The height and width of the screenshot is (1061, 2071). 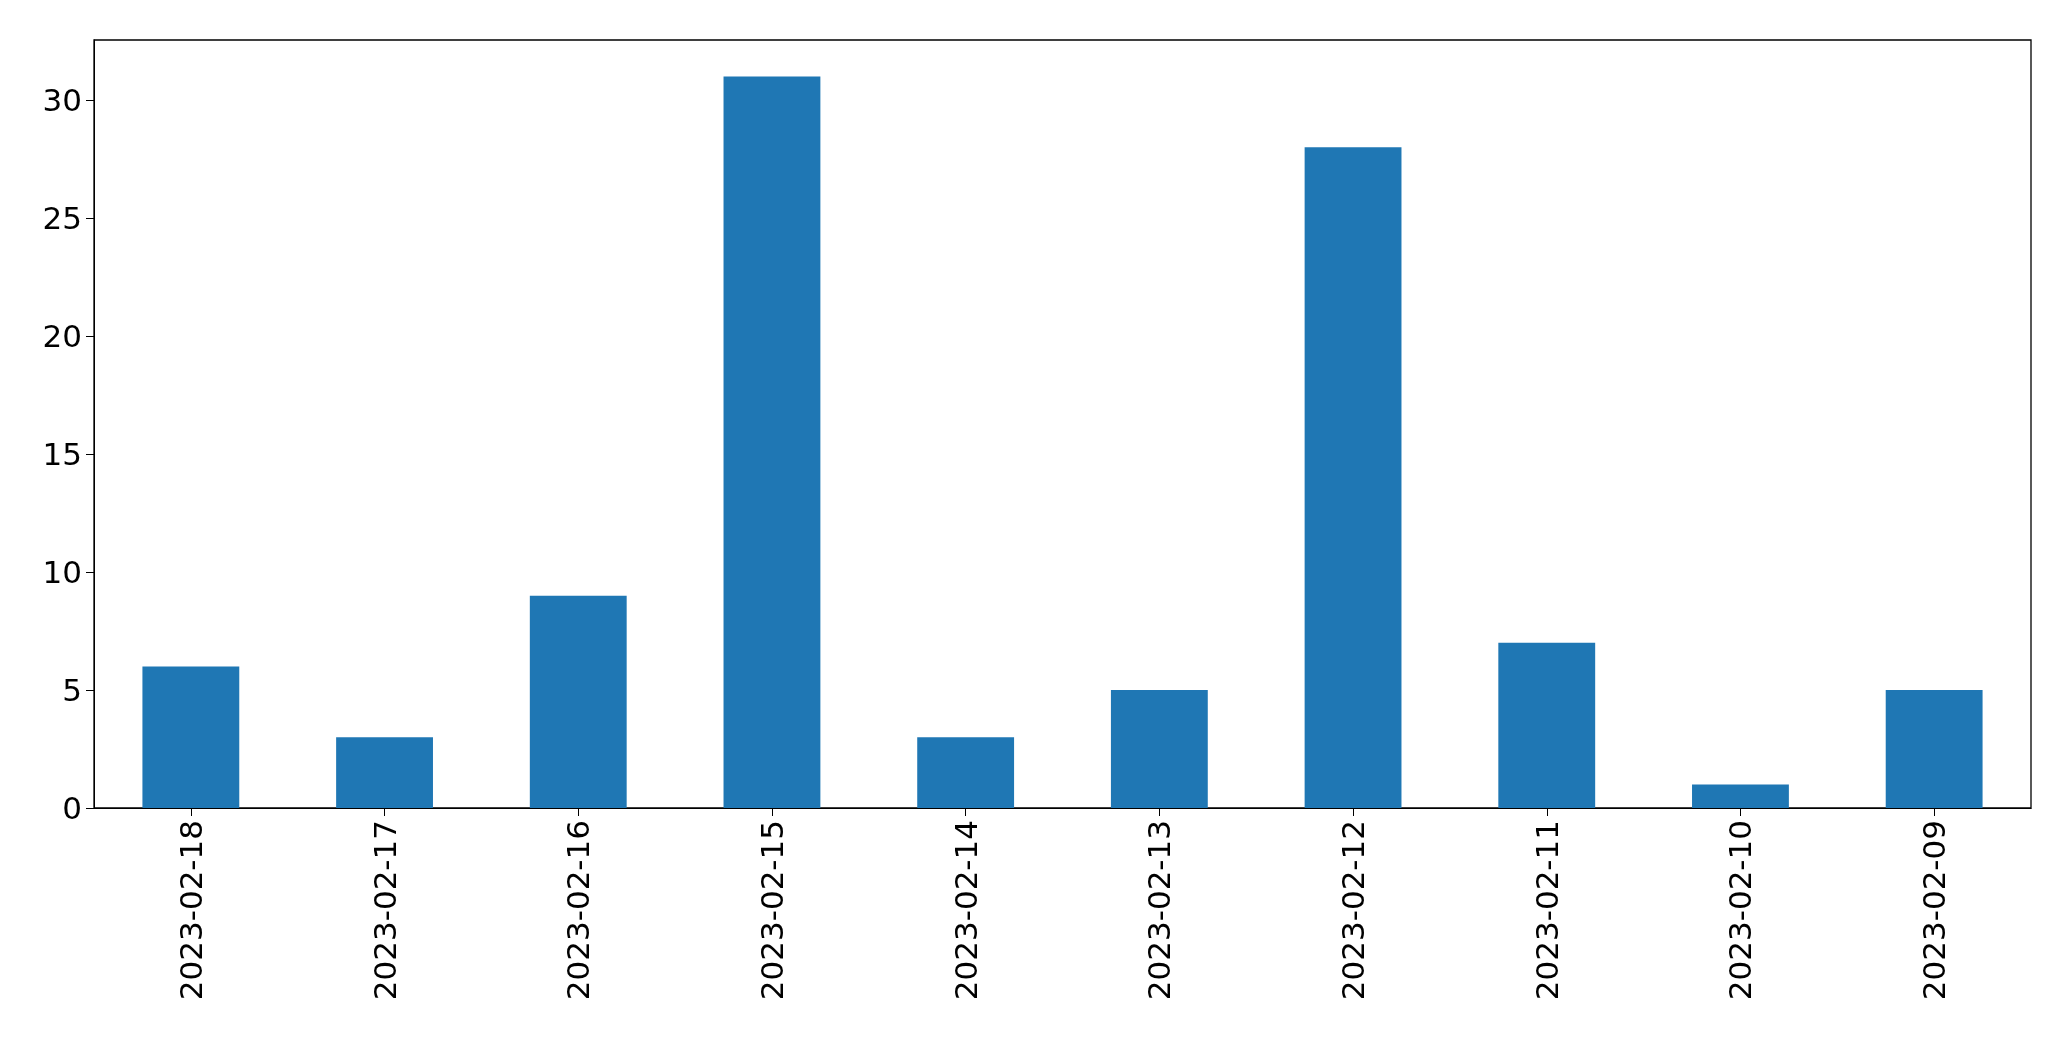 I want to click on x-tick-label: 2023-02-16, so click(x=578, y=910).